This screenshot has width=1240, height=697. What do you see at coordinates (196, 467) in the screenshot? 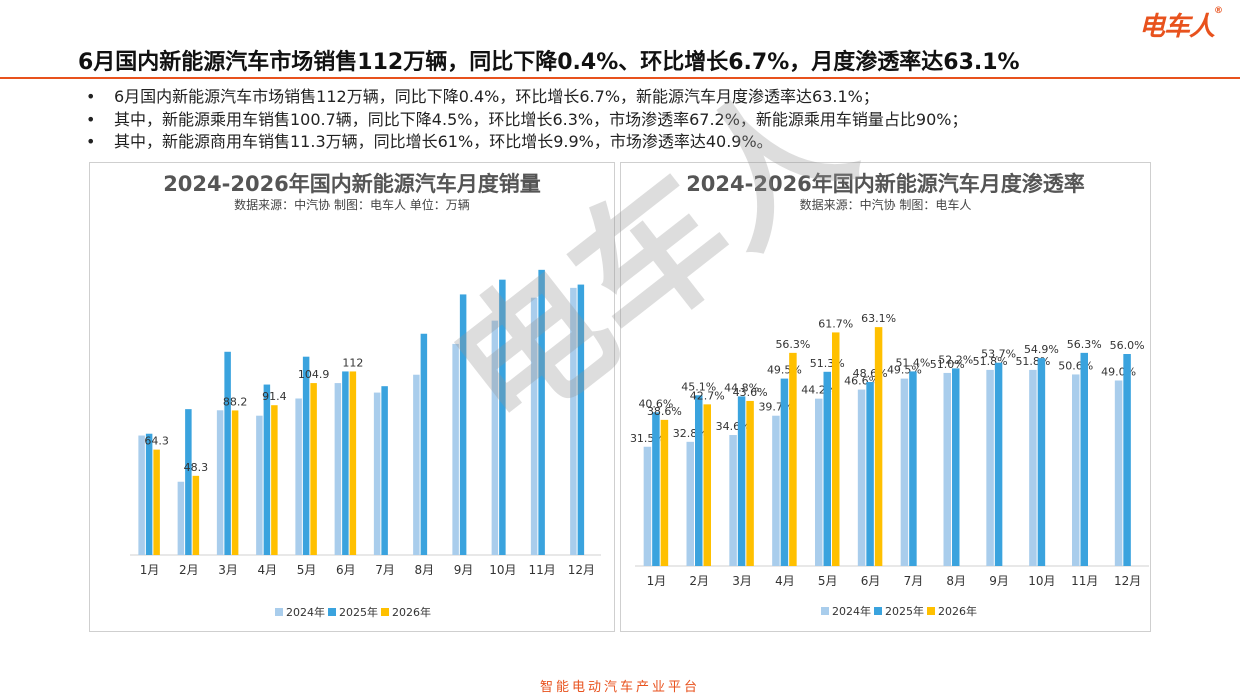
I see `data-label: 48.3` at bounding box center [196, 467].